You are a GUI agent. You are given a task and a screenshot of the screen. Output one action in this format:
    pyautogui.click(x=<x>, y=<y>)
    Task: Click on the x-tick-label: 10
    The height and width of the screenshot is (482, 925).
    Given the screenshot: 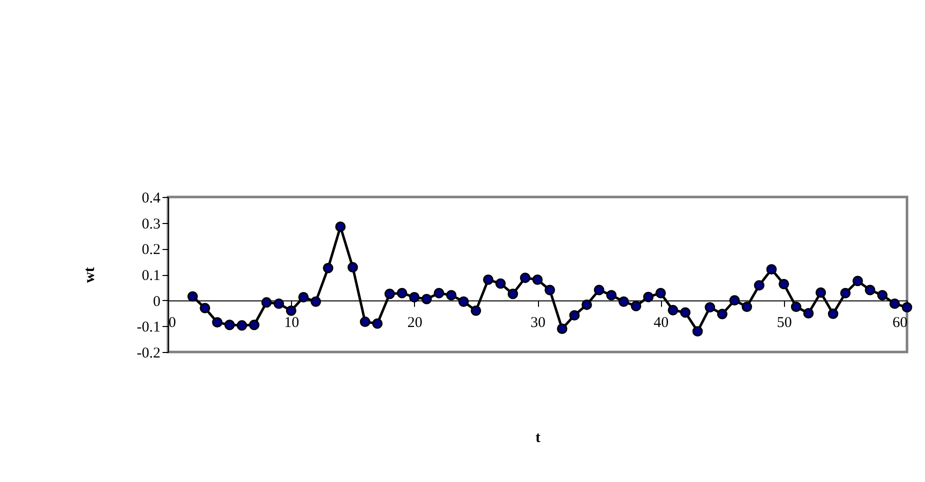 What is the action you would take?
    pyautogui.click(x=292, y=322)
    